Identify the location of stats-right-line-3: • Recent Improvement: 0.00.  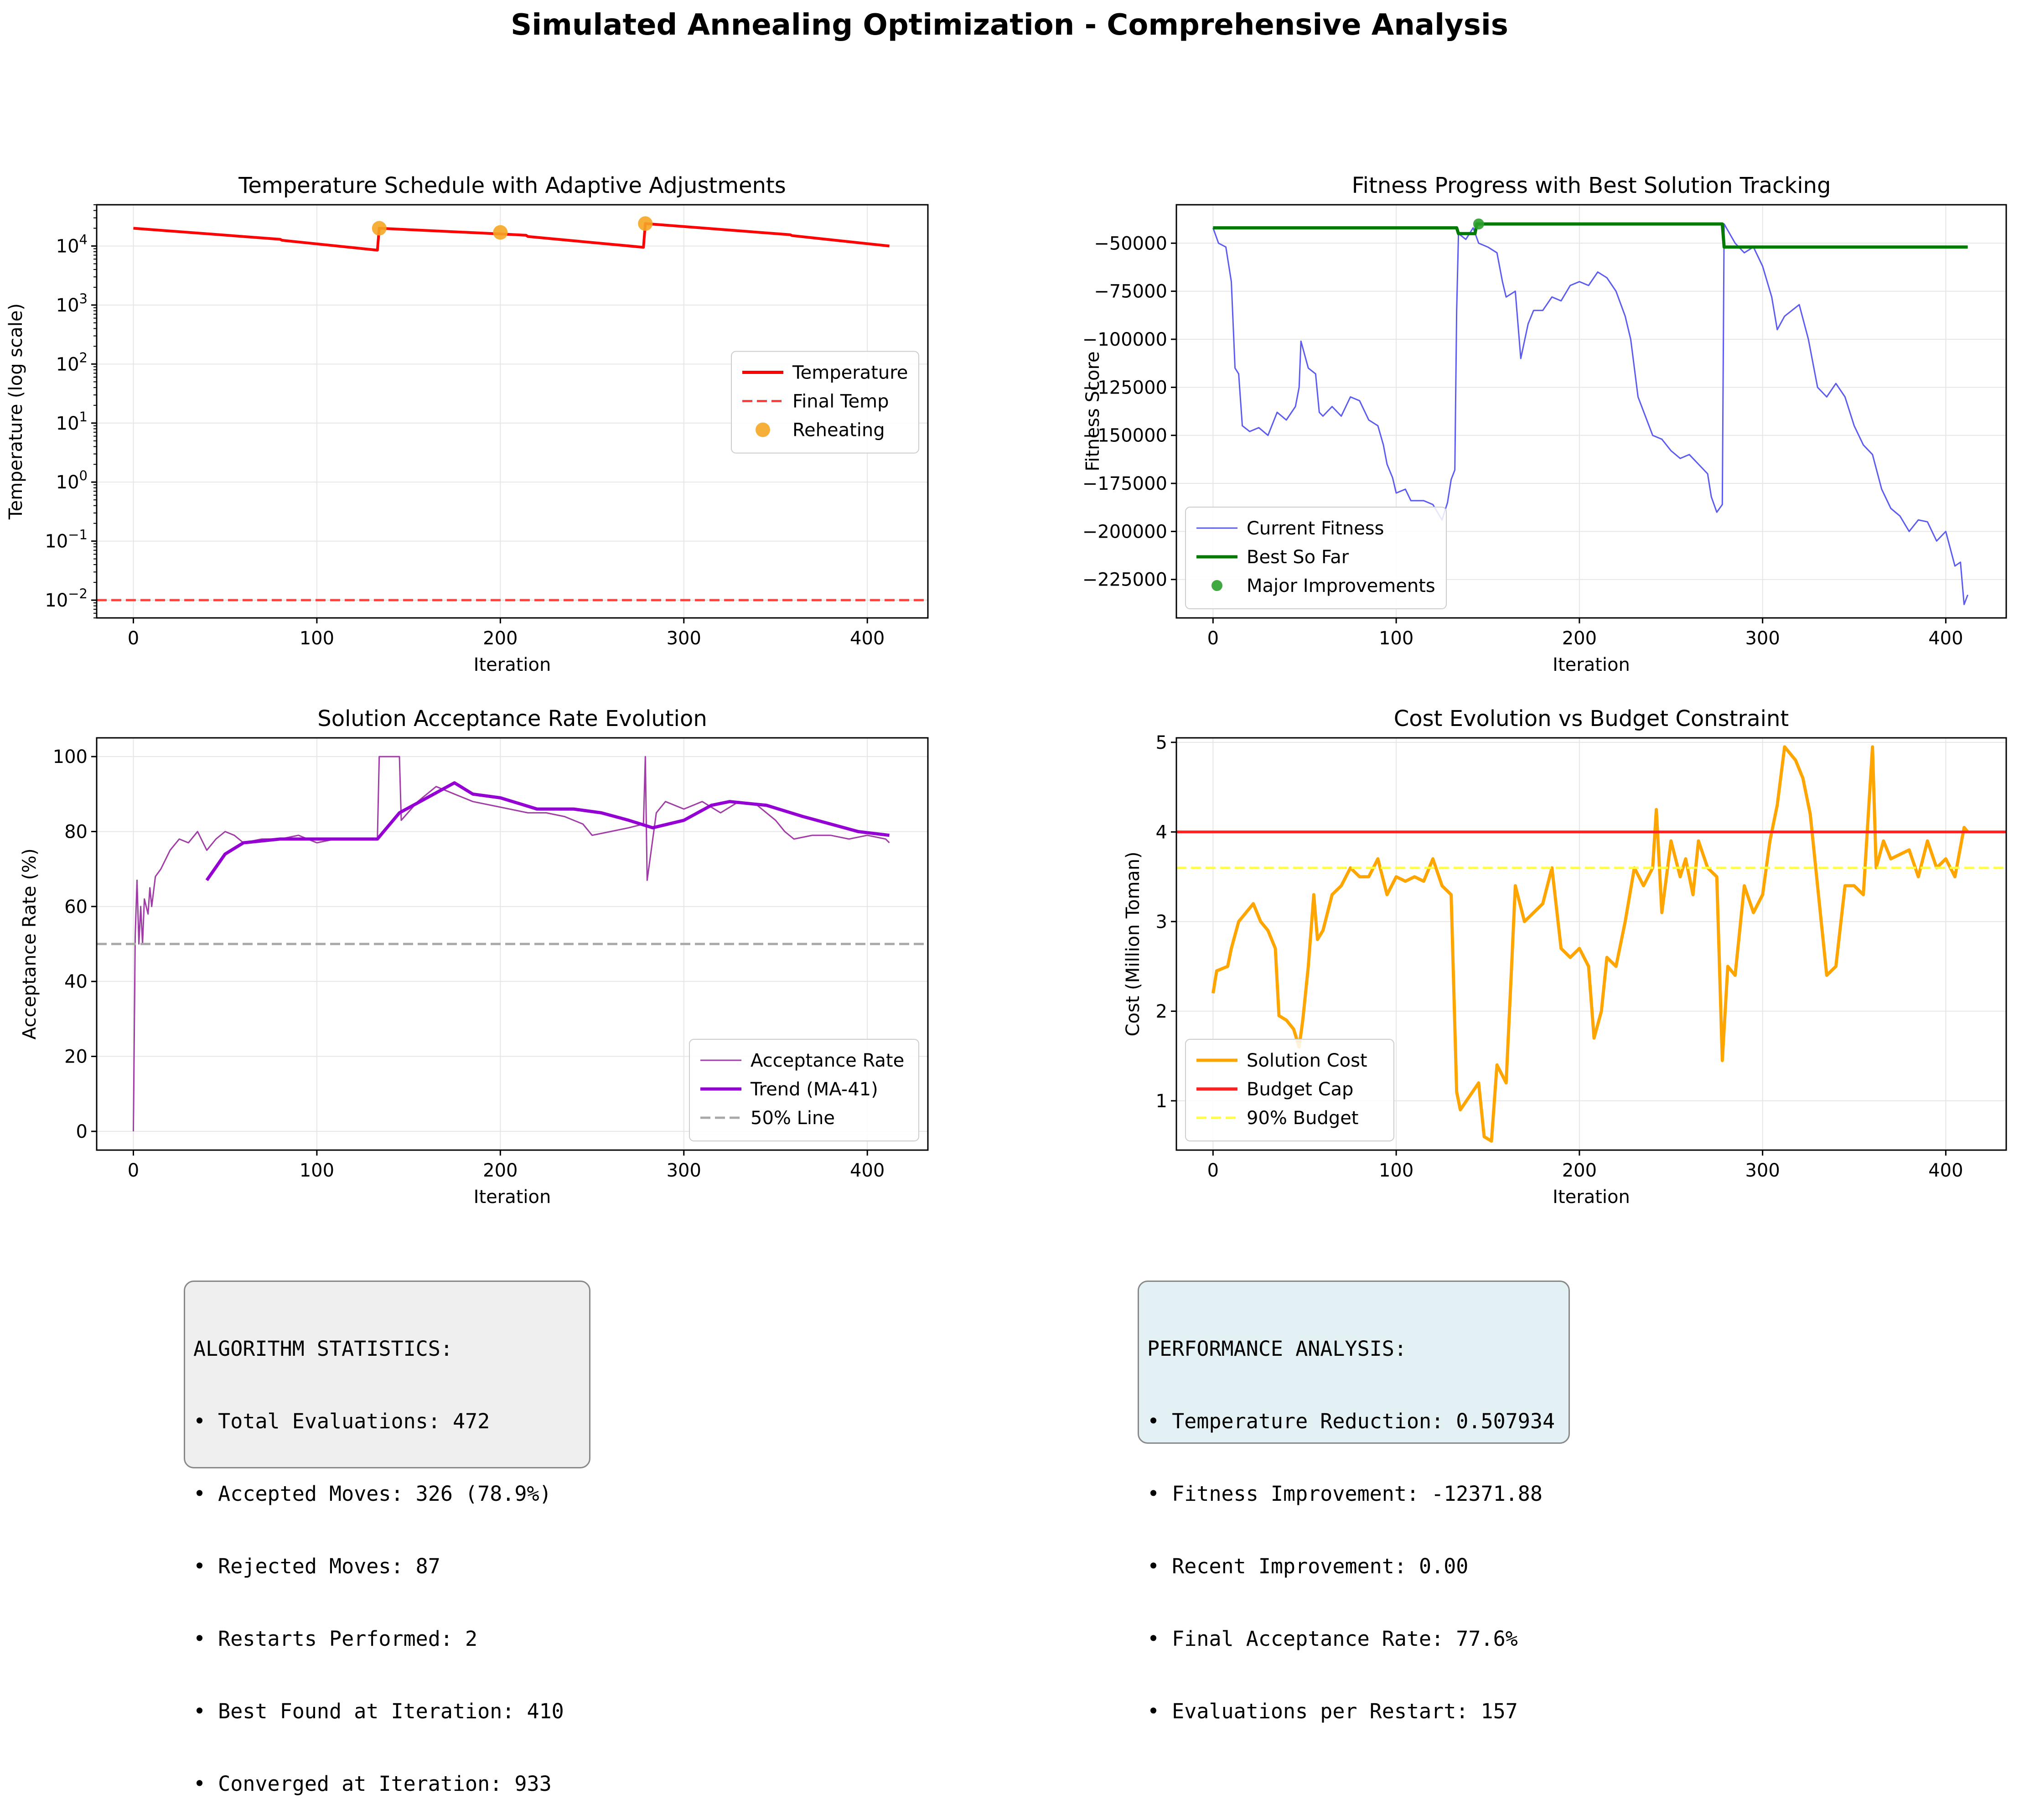
(1308, 1566).